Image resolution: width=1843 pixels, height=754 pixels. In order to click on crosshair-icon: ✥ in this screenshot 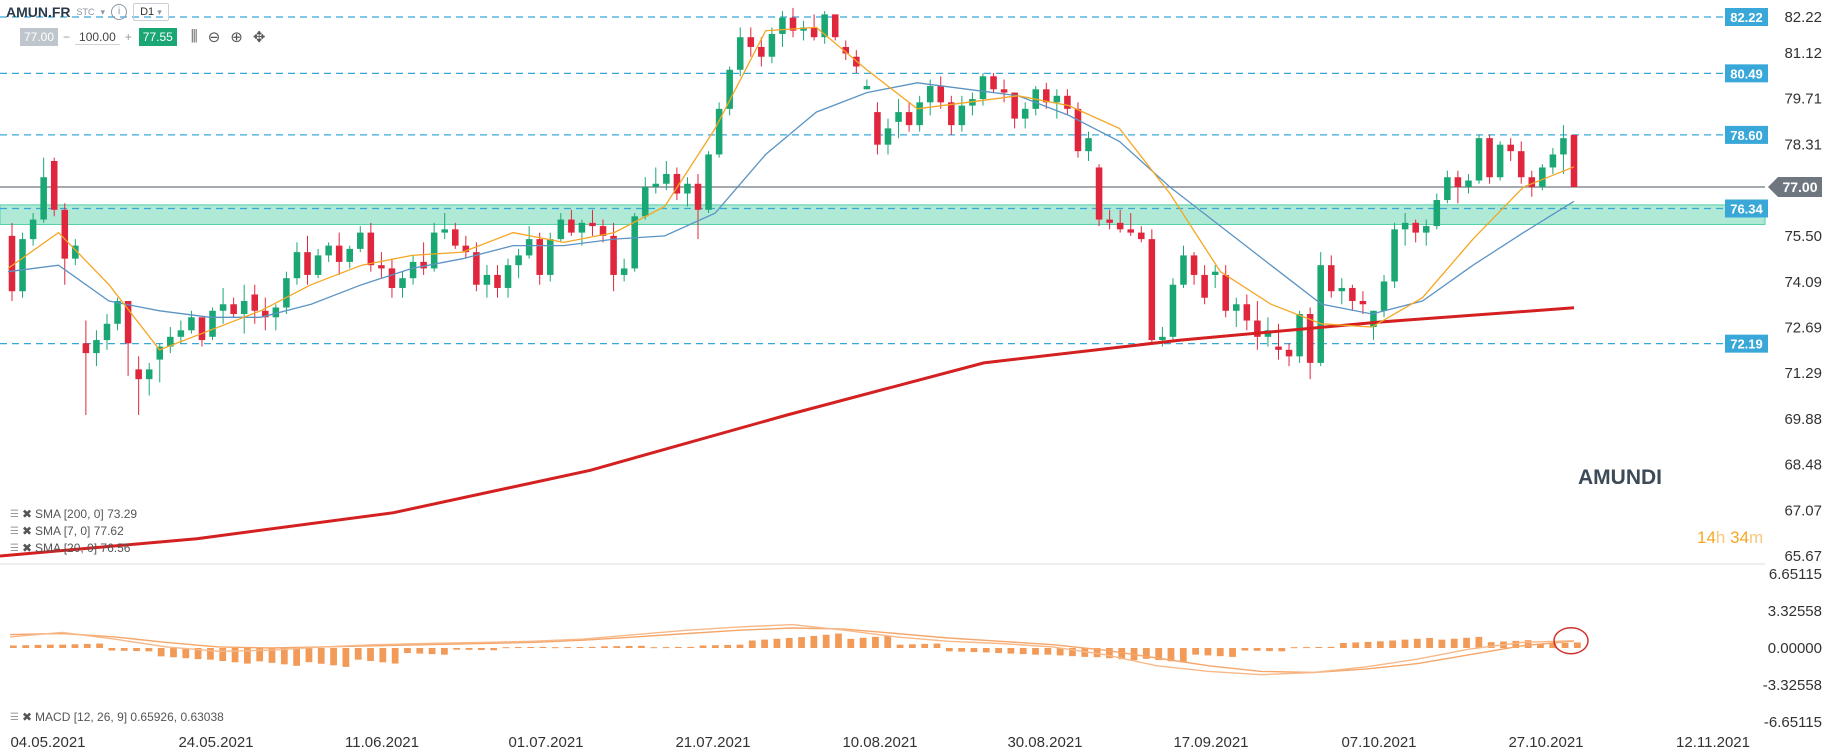, I will do `click(259, 37)`.